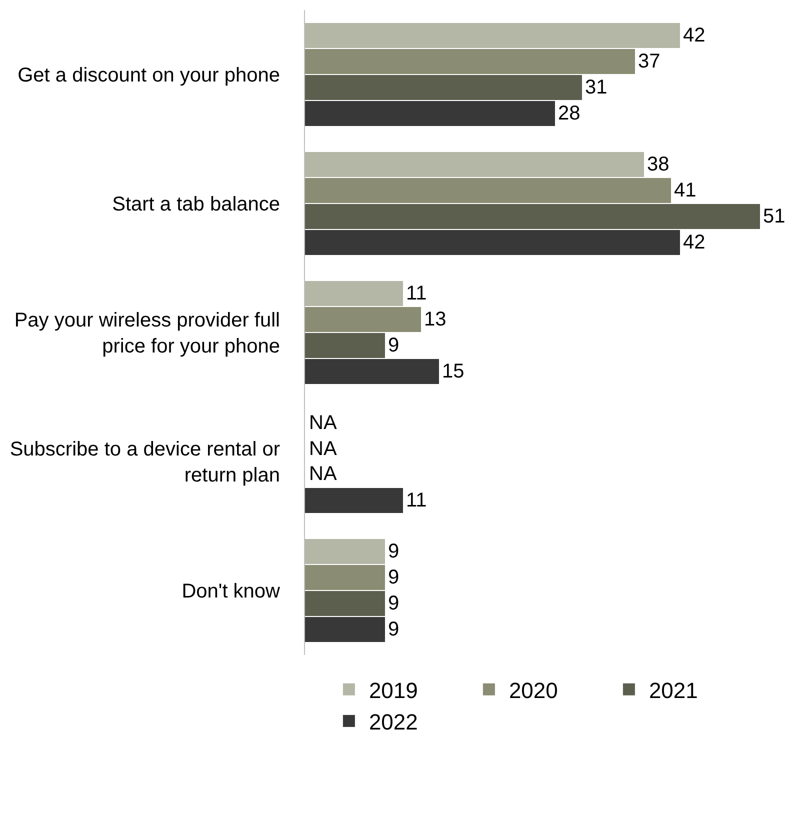 This screenshot has height=816, width=804. What do you see at coordinates (149, 75) in the screenshot?
I see `y-tick-label: Get a discount on your phone` at bounding box center [149, 75].